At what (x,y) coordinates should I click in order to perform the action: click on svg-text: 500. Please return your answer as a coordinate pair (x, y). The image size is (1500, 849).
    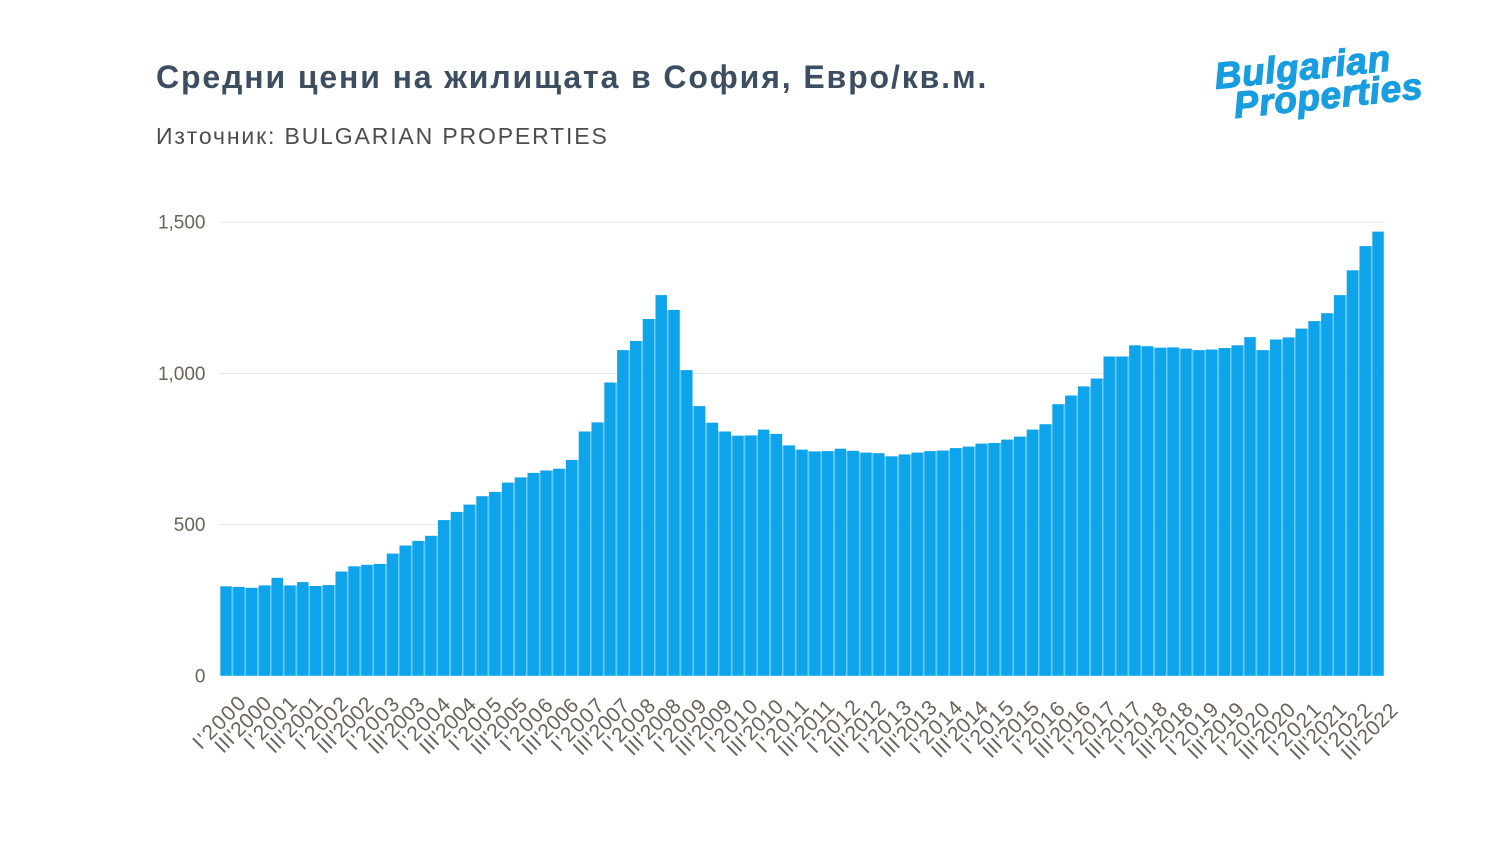
    Looking at the image, I should click on (190, 525).